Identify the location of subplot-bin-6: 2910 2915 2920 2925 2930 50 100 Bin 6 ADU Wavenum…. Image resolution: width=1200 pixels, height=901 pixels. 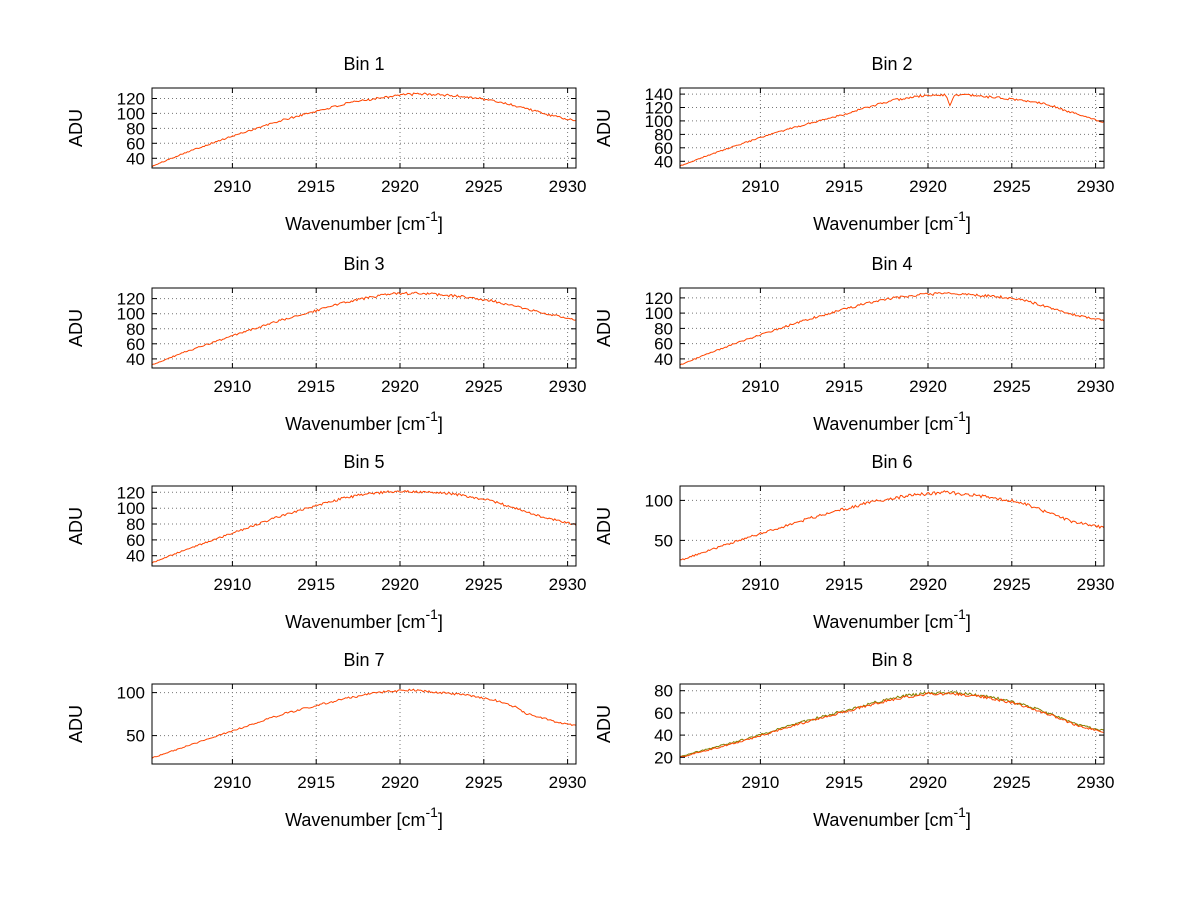
(849, 548).